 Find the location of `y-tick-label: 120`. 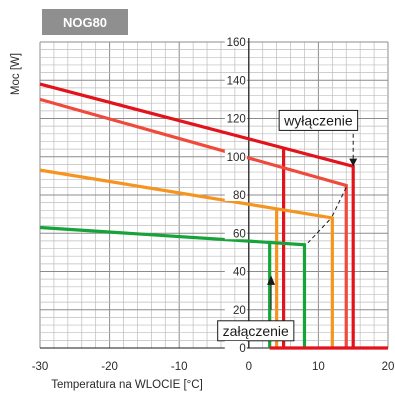

y-tick-label: 120 is located at coordinates (236, 120).